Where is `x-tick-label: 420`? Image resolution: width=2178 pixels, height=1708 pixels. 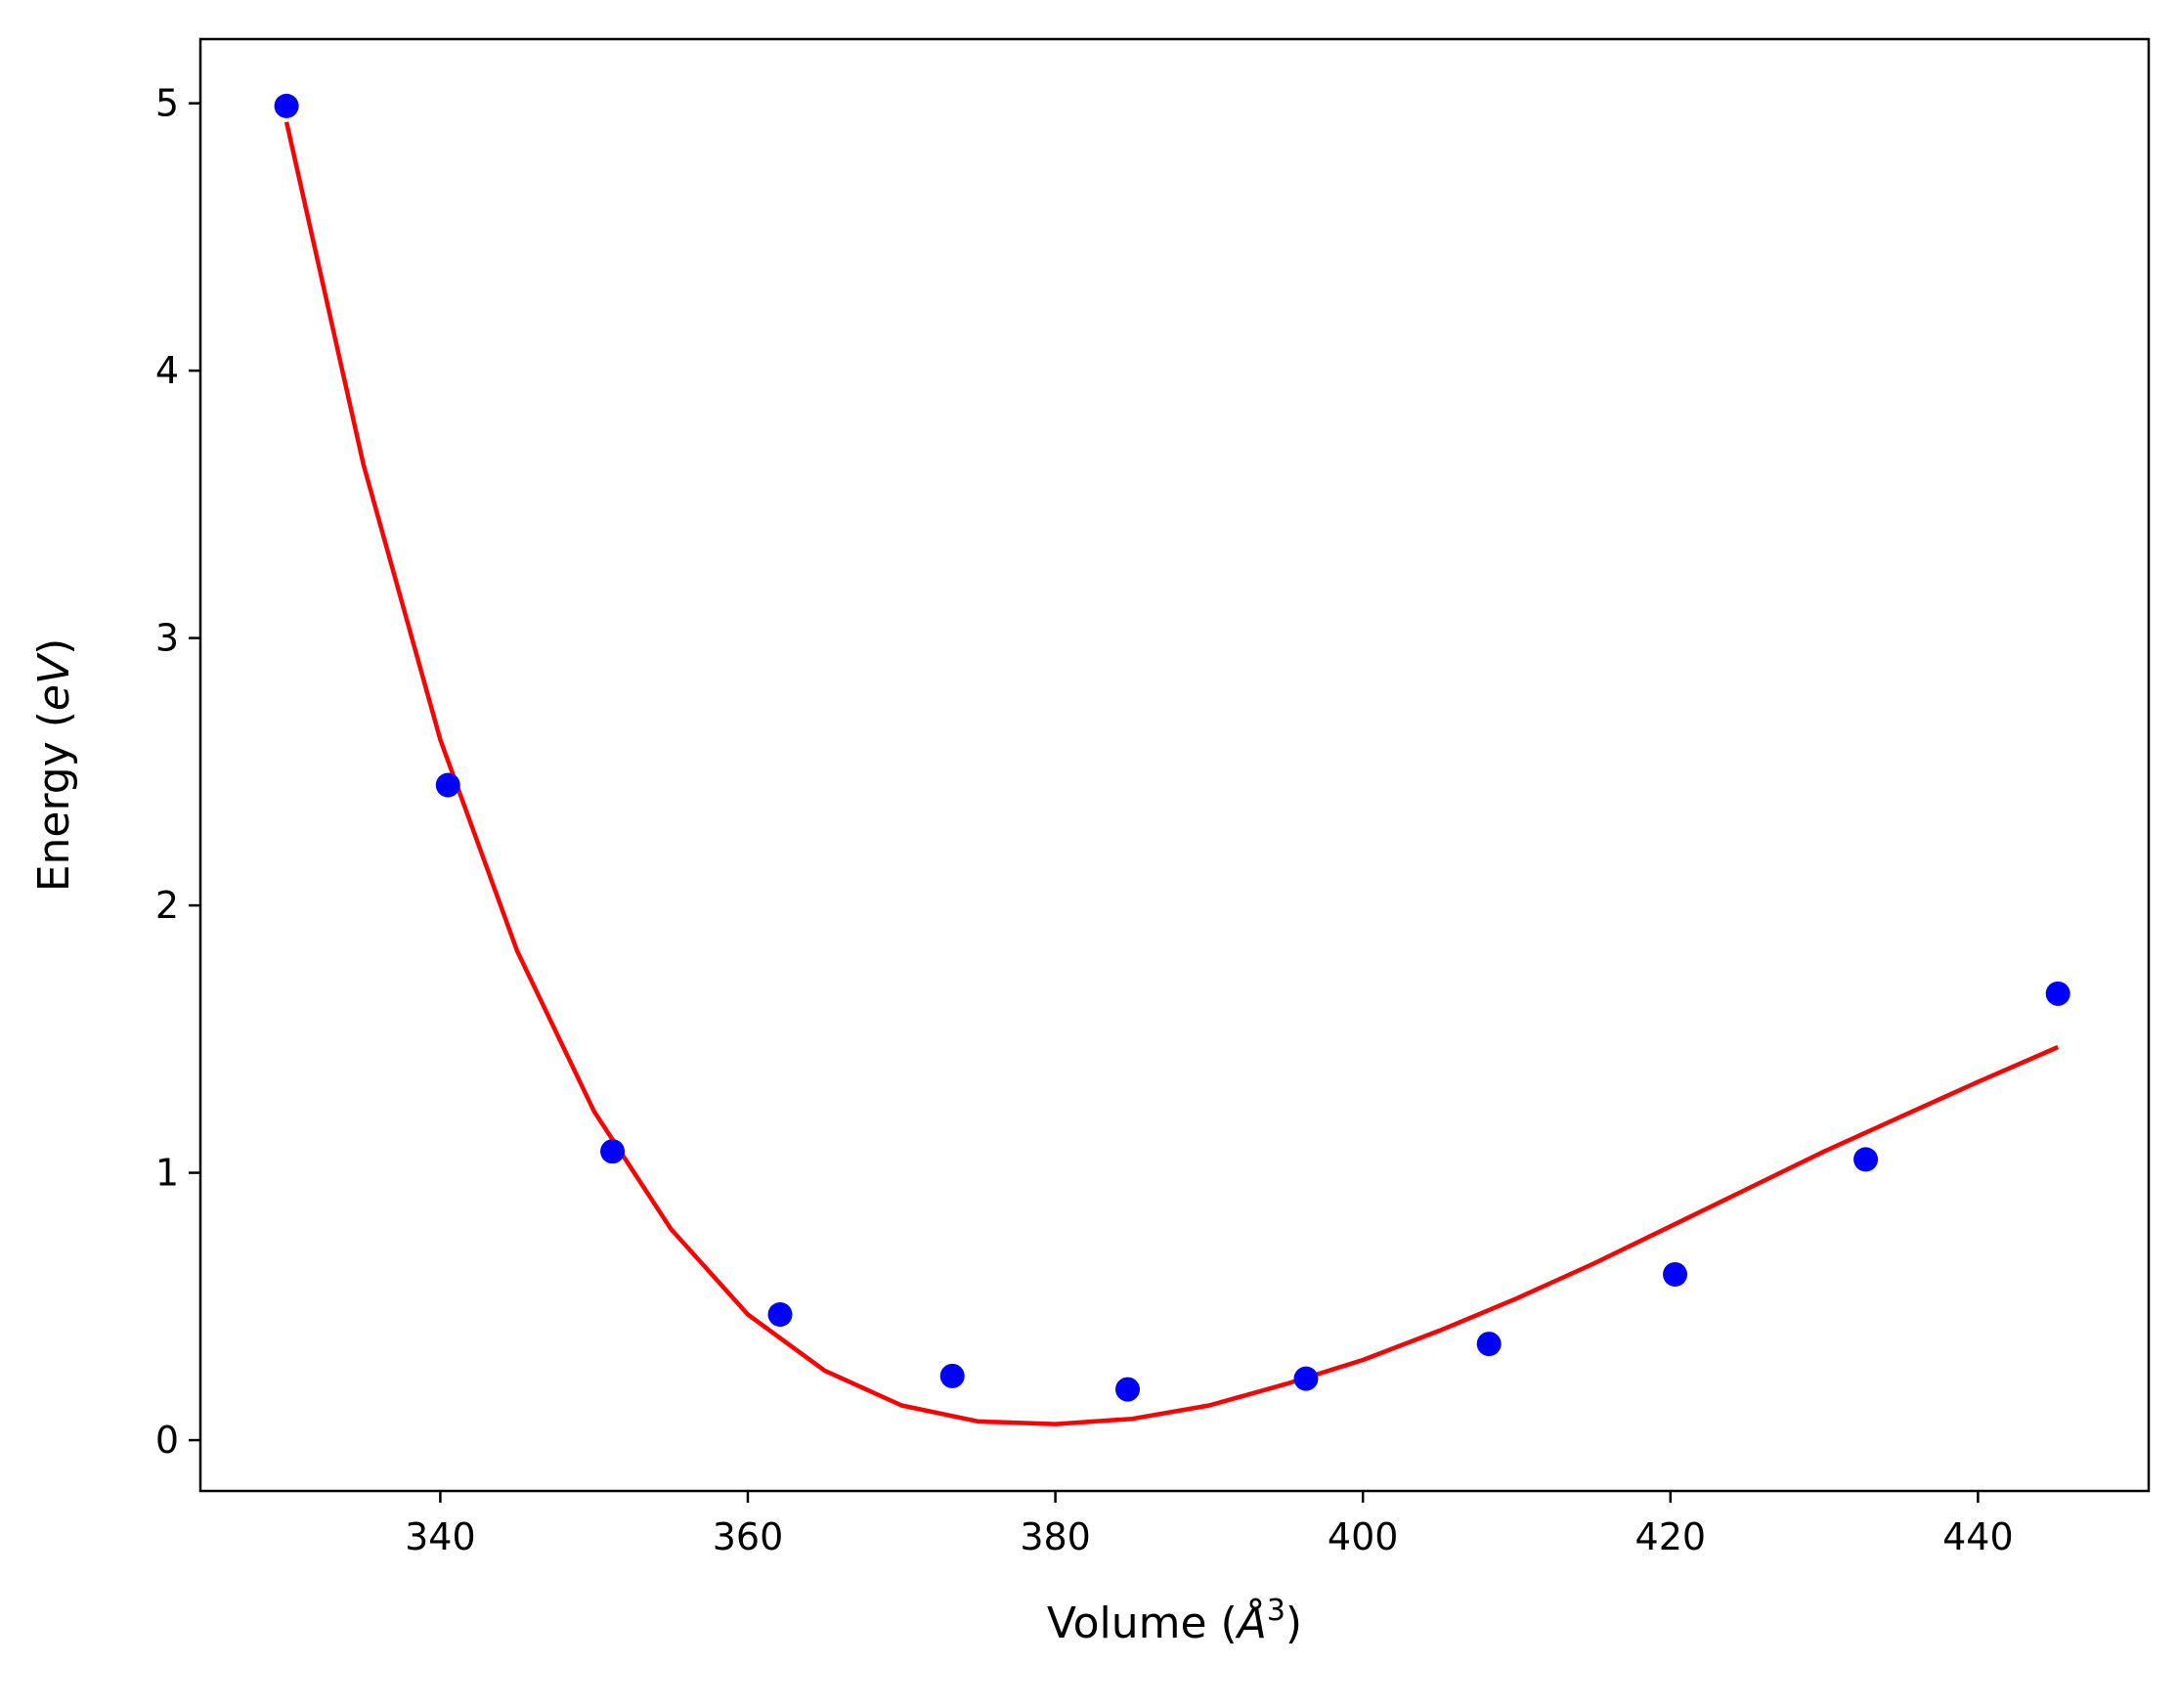 x-tick-label: 420 is located at coordinates (1671, 1536).